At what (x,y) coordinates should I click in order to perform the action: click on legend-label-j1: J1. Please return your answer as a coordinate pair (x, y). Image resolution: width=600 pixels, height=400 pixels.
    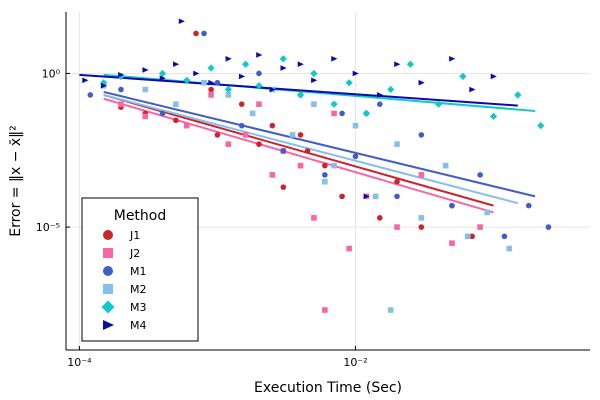
    Looking at the image, I should click on (134, 235).